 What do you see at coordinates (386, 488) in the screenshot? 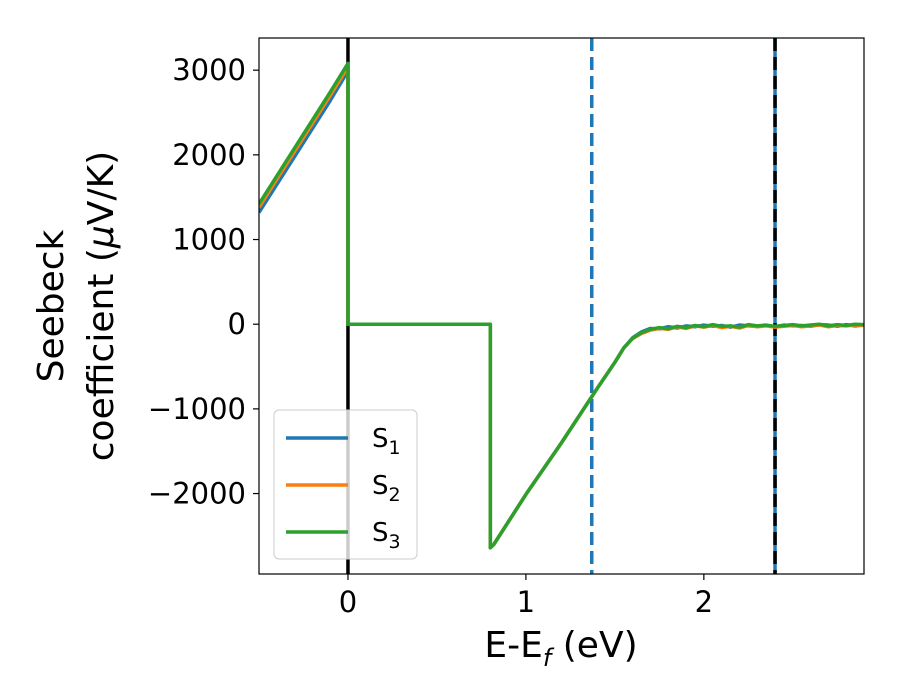
I see `legend-label-2: S2` at bounding box center [386, 488].